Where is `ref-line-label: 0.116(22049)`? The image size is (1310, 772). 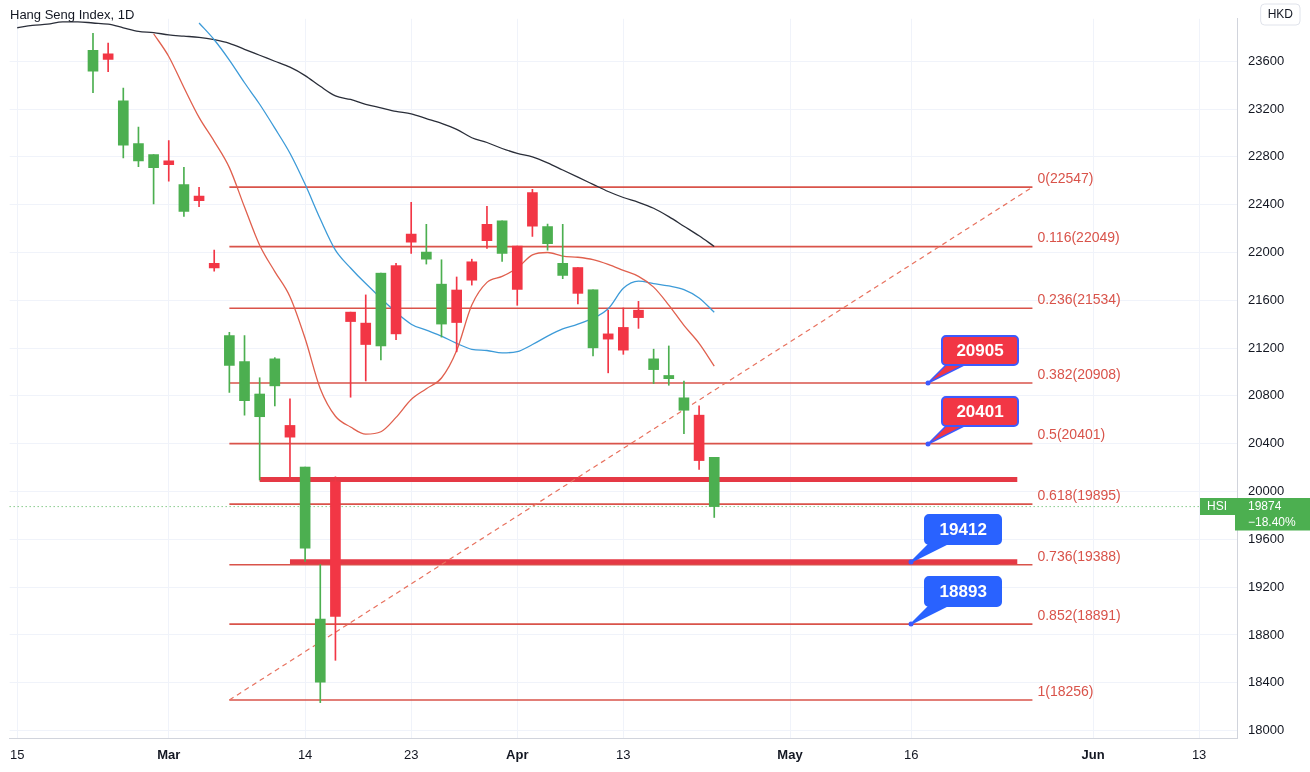
ref-line-label: 0.116(22049) is located at coordinates (1078, 237).